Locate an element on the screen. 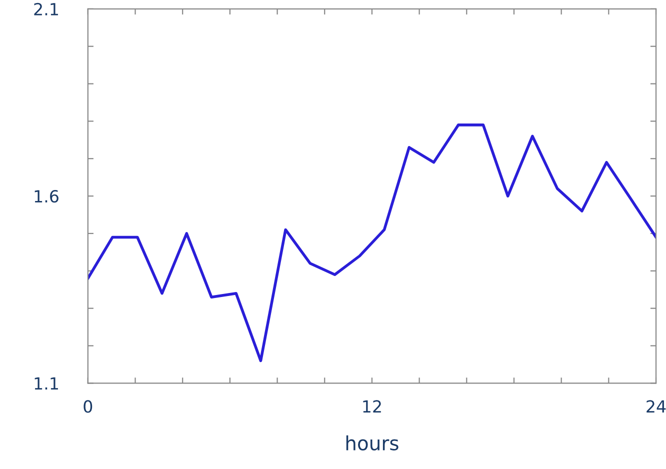  y-tick-label: 2.1 is located at coordinates (46, 9).